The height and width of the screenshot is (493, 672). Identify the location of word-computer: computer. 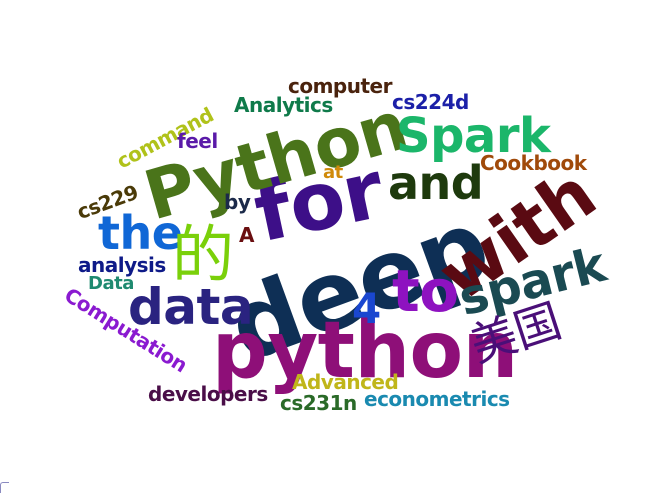
(340, 86).